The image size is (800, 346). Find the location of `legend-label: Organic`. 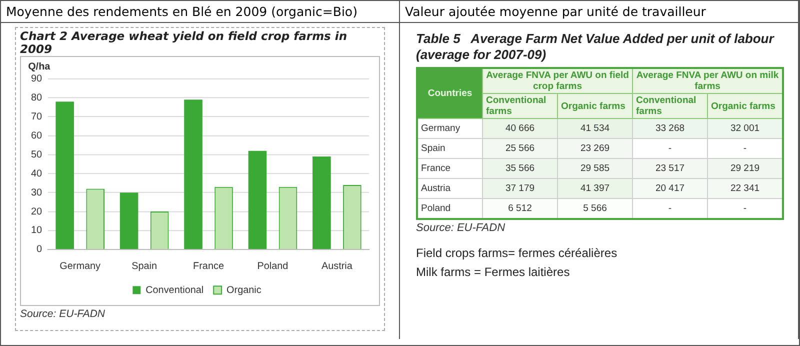

legend-label: Organic is located at coordinates (244, 290).